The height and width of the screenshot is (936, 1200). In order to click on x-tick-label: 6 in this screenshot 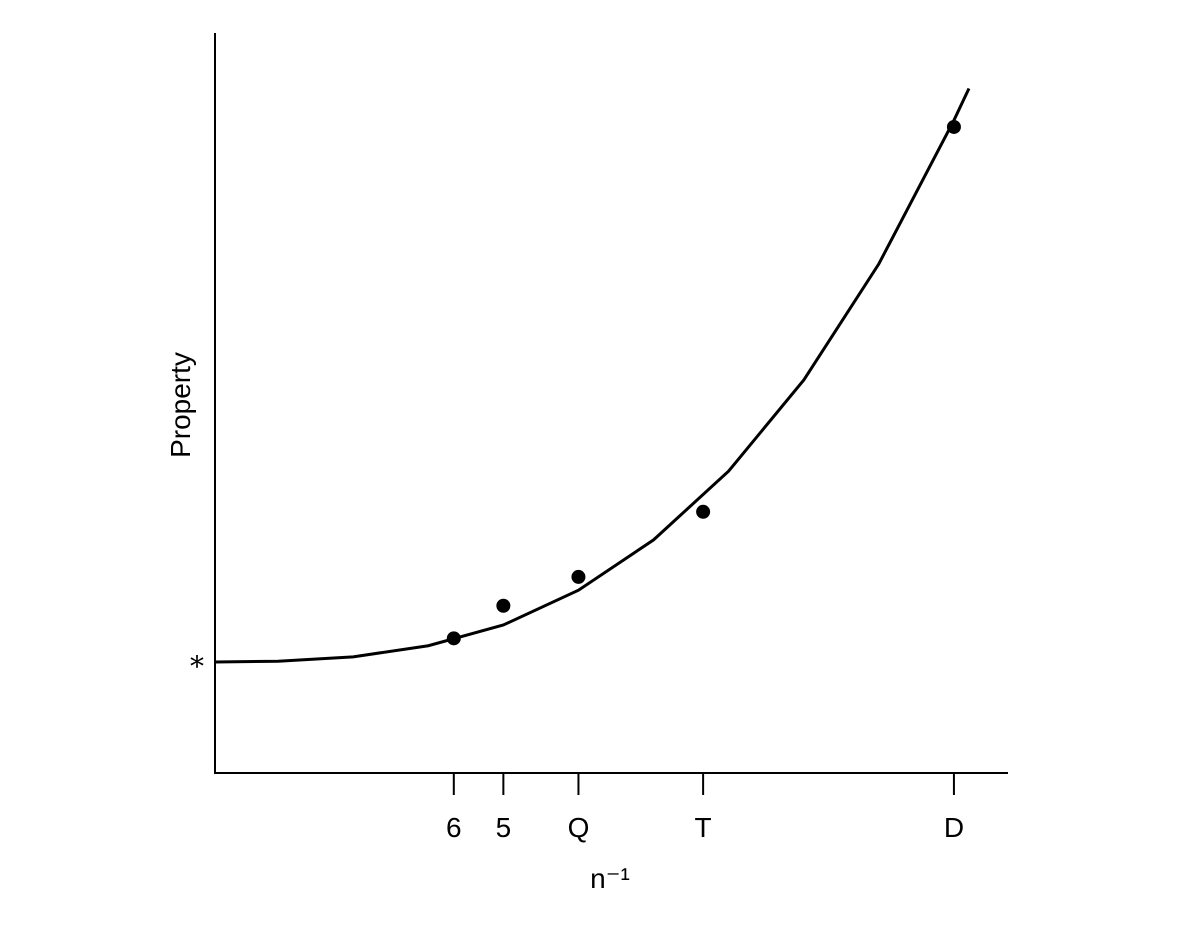, I will do `click(454, 827)`.